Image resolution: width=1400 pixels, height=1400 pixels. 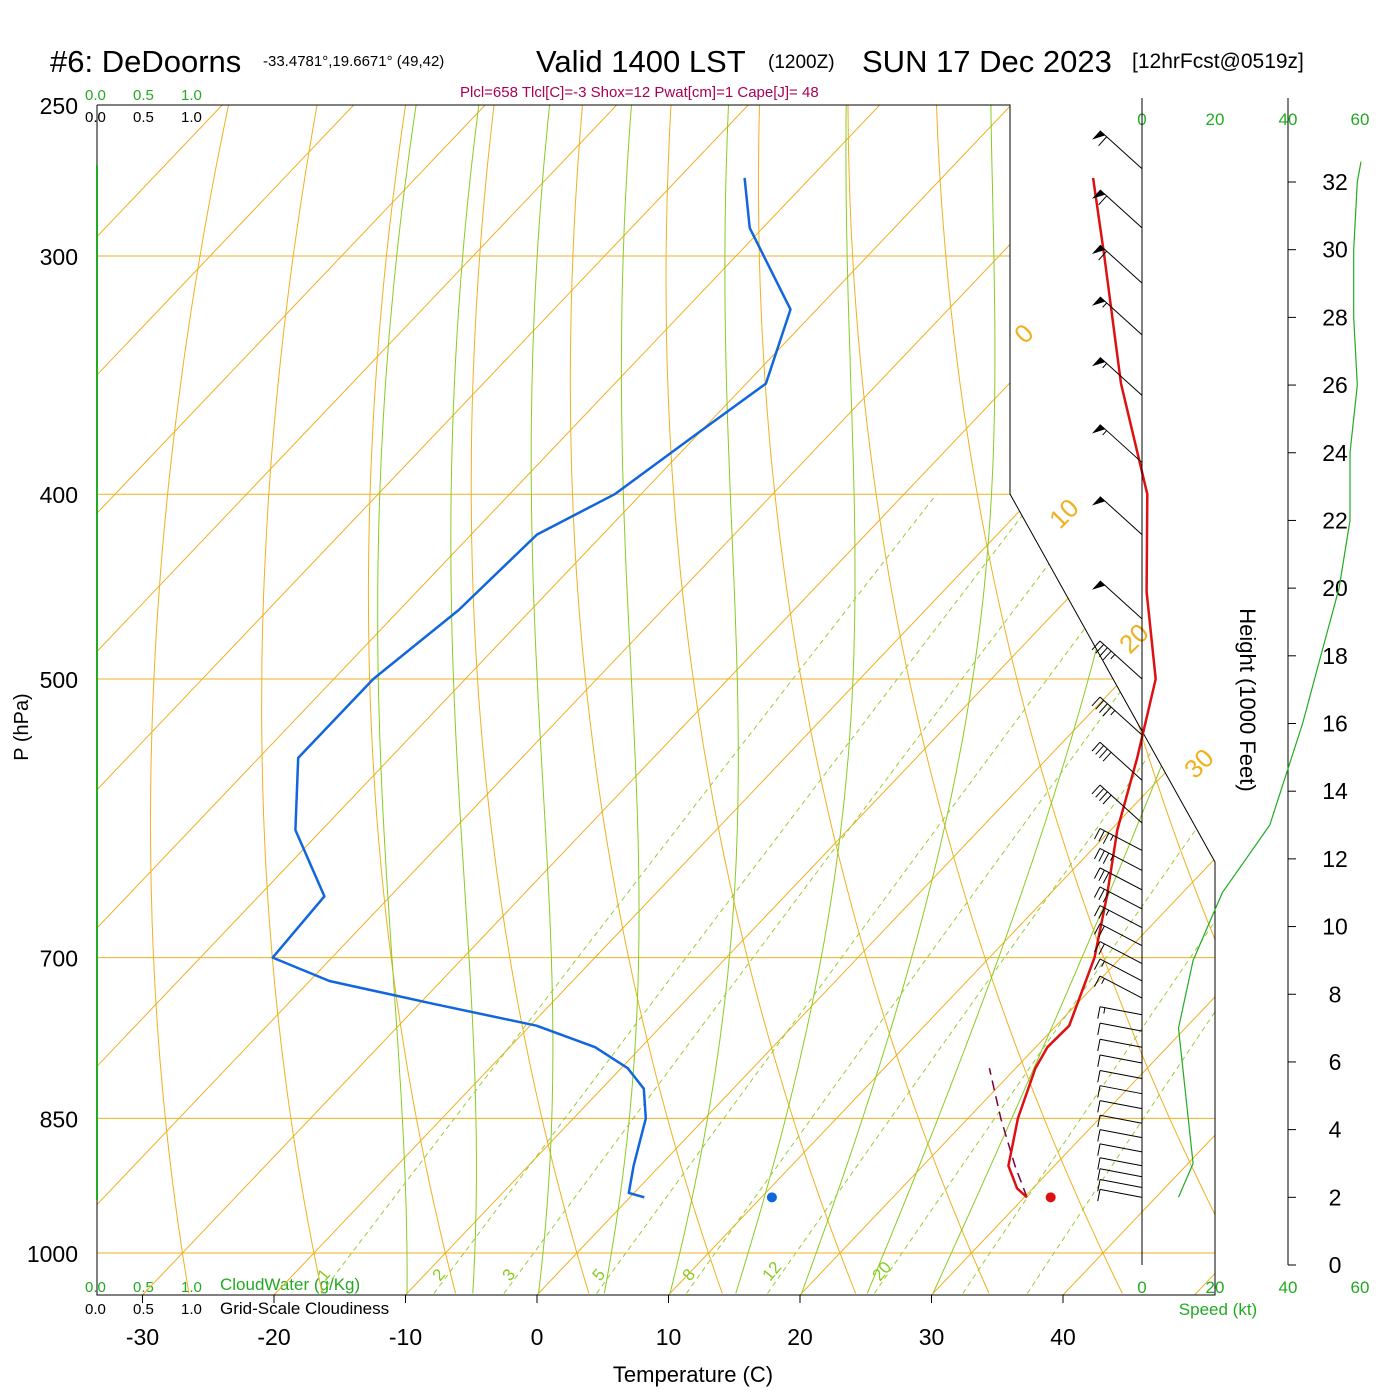 What do you see at coordinates (1120, 893) in the screenshot?
I see `mixing-ratio-line` at bounding box center [1120, 893].